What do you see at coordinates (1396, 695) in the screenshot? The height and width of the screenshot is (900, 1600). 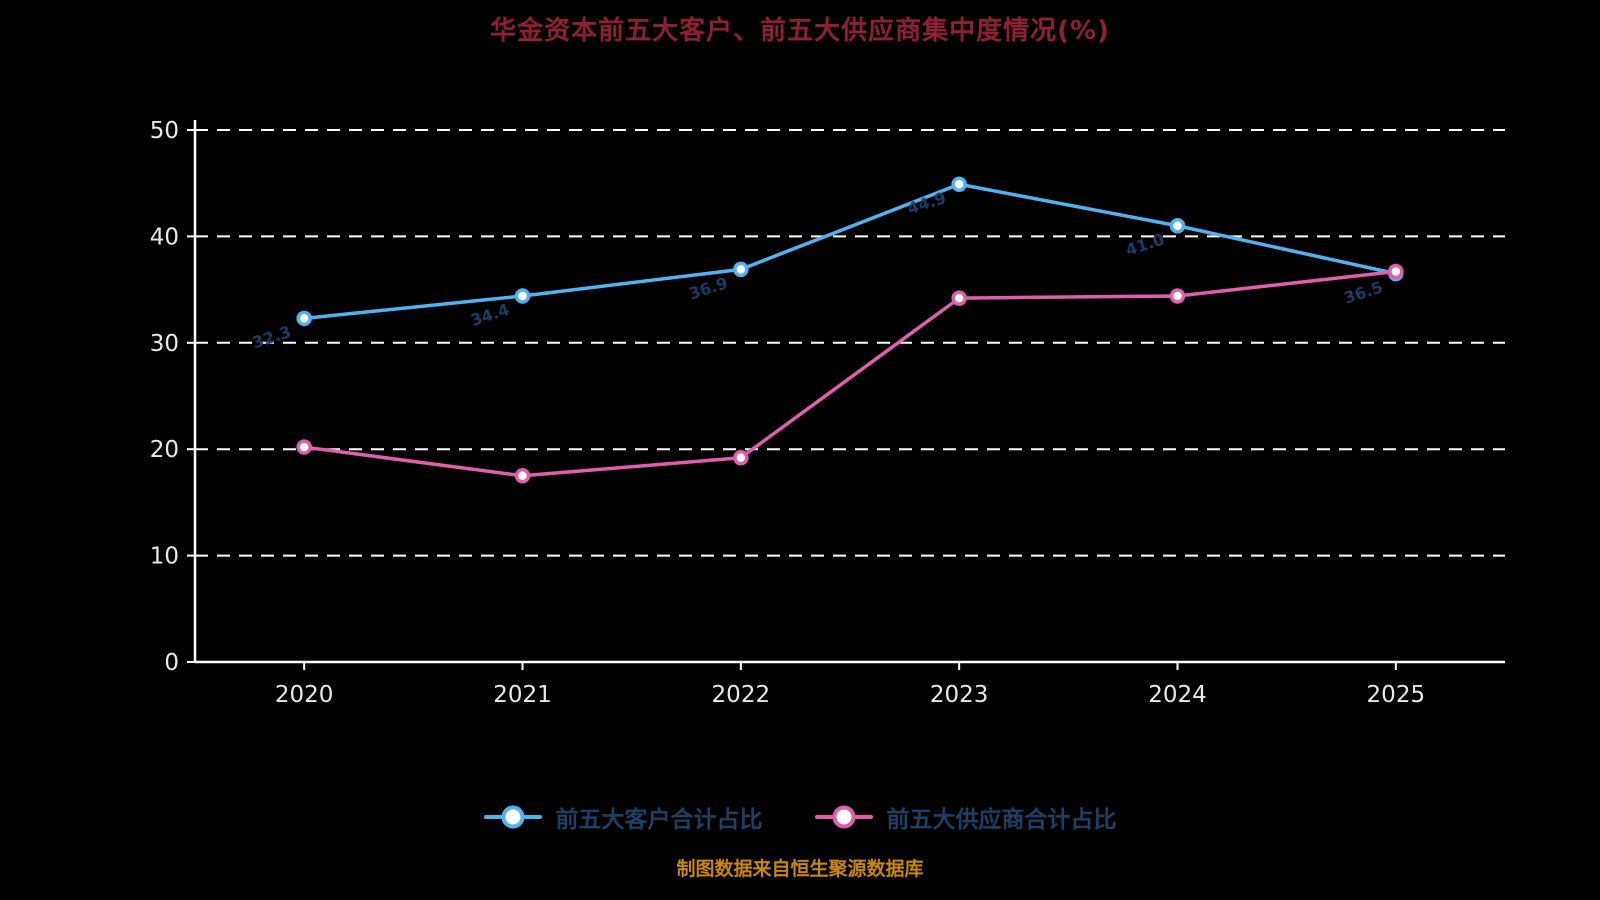 I see `x-tick-label: 2025` at bounding box center [1396, 695].